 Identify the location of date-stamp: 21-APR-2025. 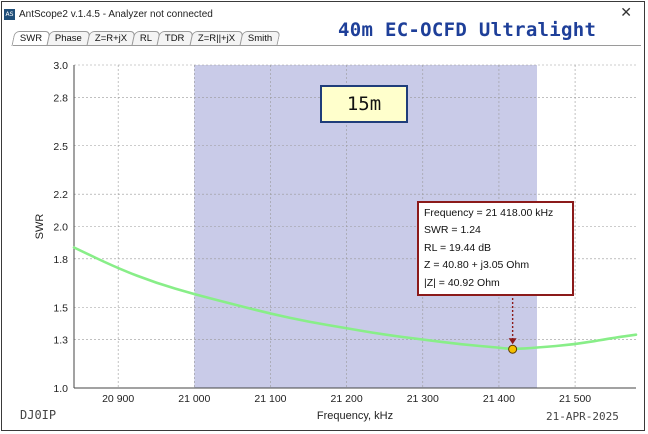
(582, 416).